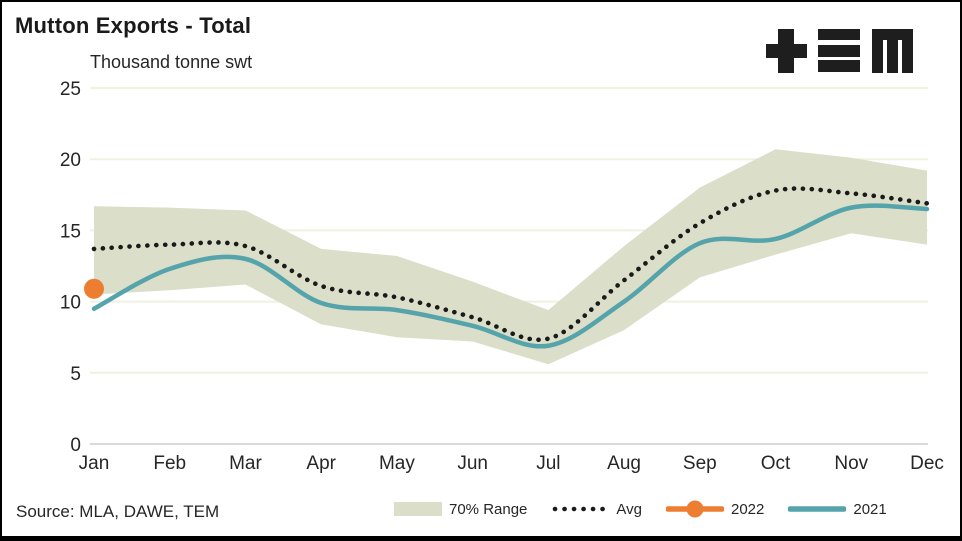 This screenshot has width=962, height=541. I want to click on x-tick-label-may: May, so click(397, 463).